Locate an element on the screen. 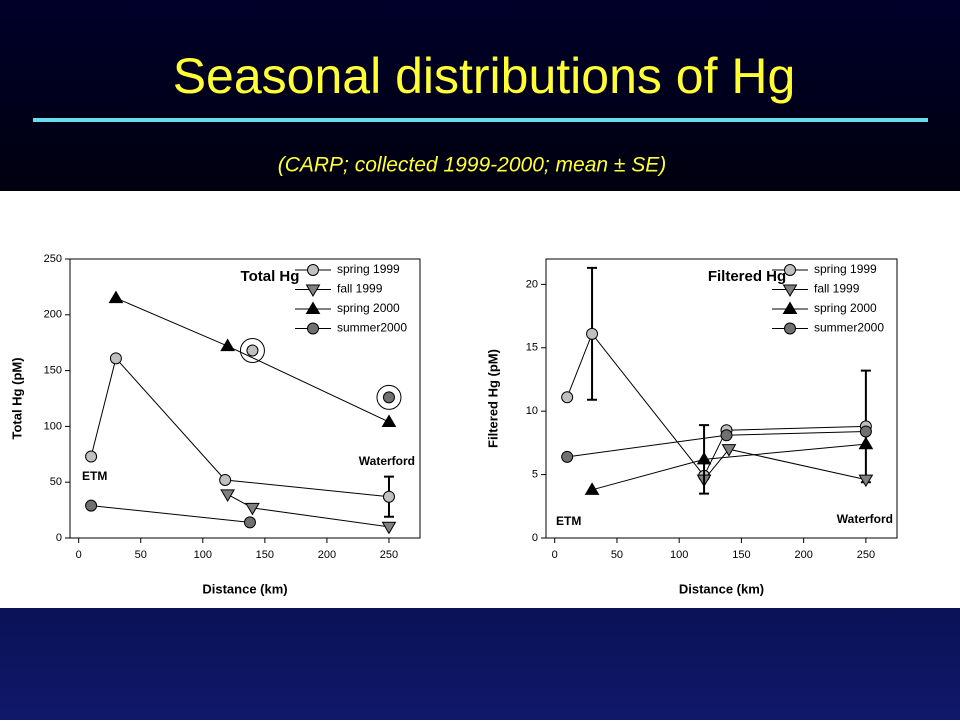 The width and height of the screenshot is (960, 725). slide-title: Seasonal distributions of Hg is located at coordinates (484, 76).